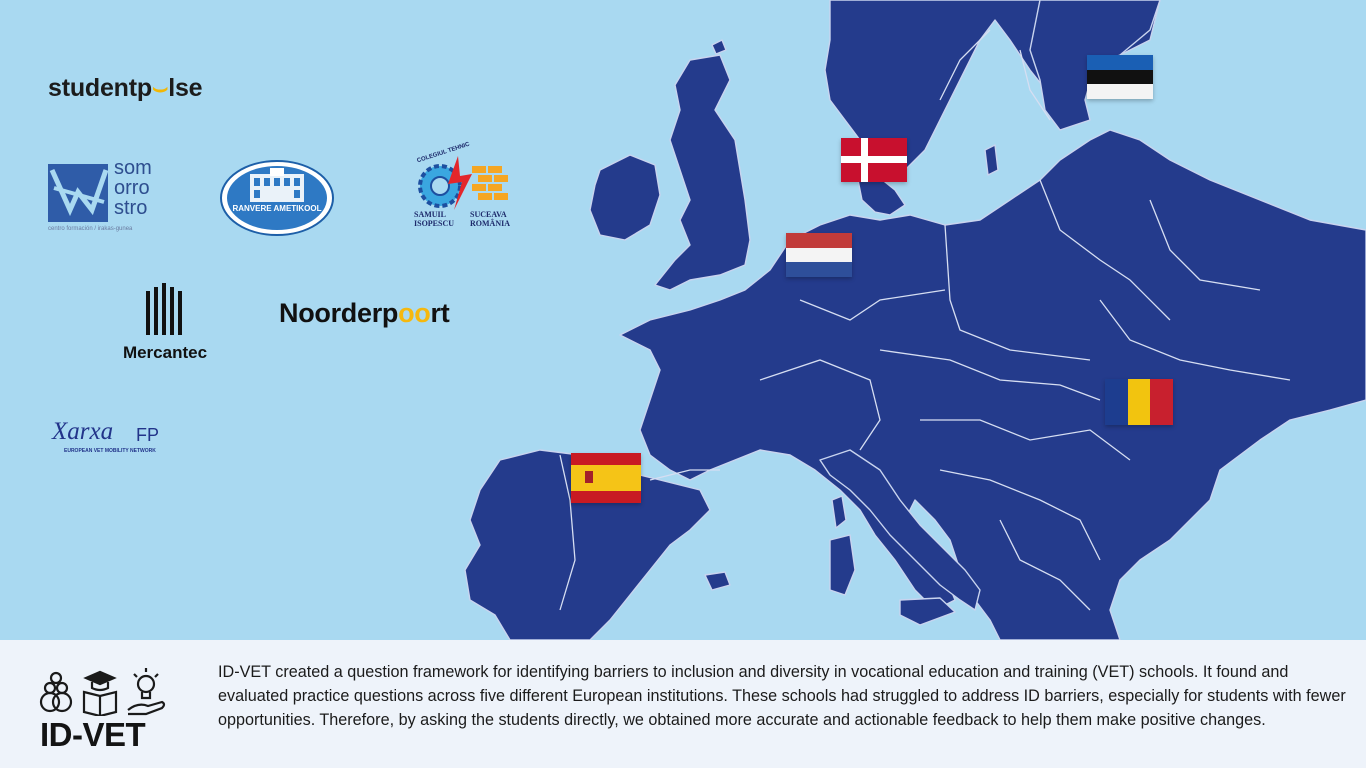 This screenshot has height=768, width=1366. I want to click on studentpulse-logo-text-end: lse, so click(185, 88).